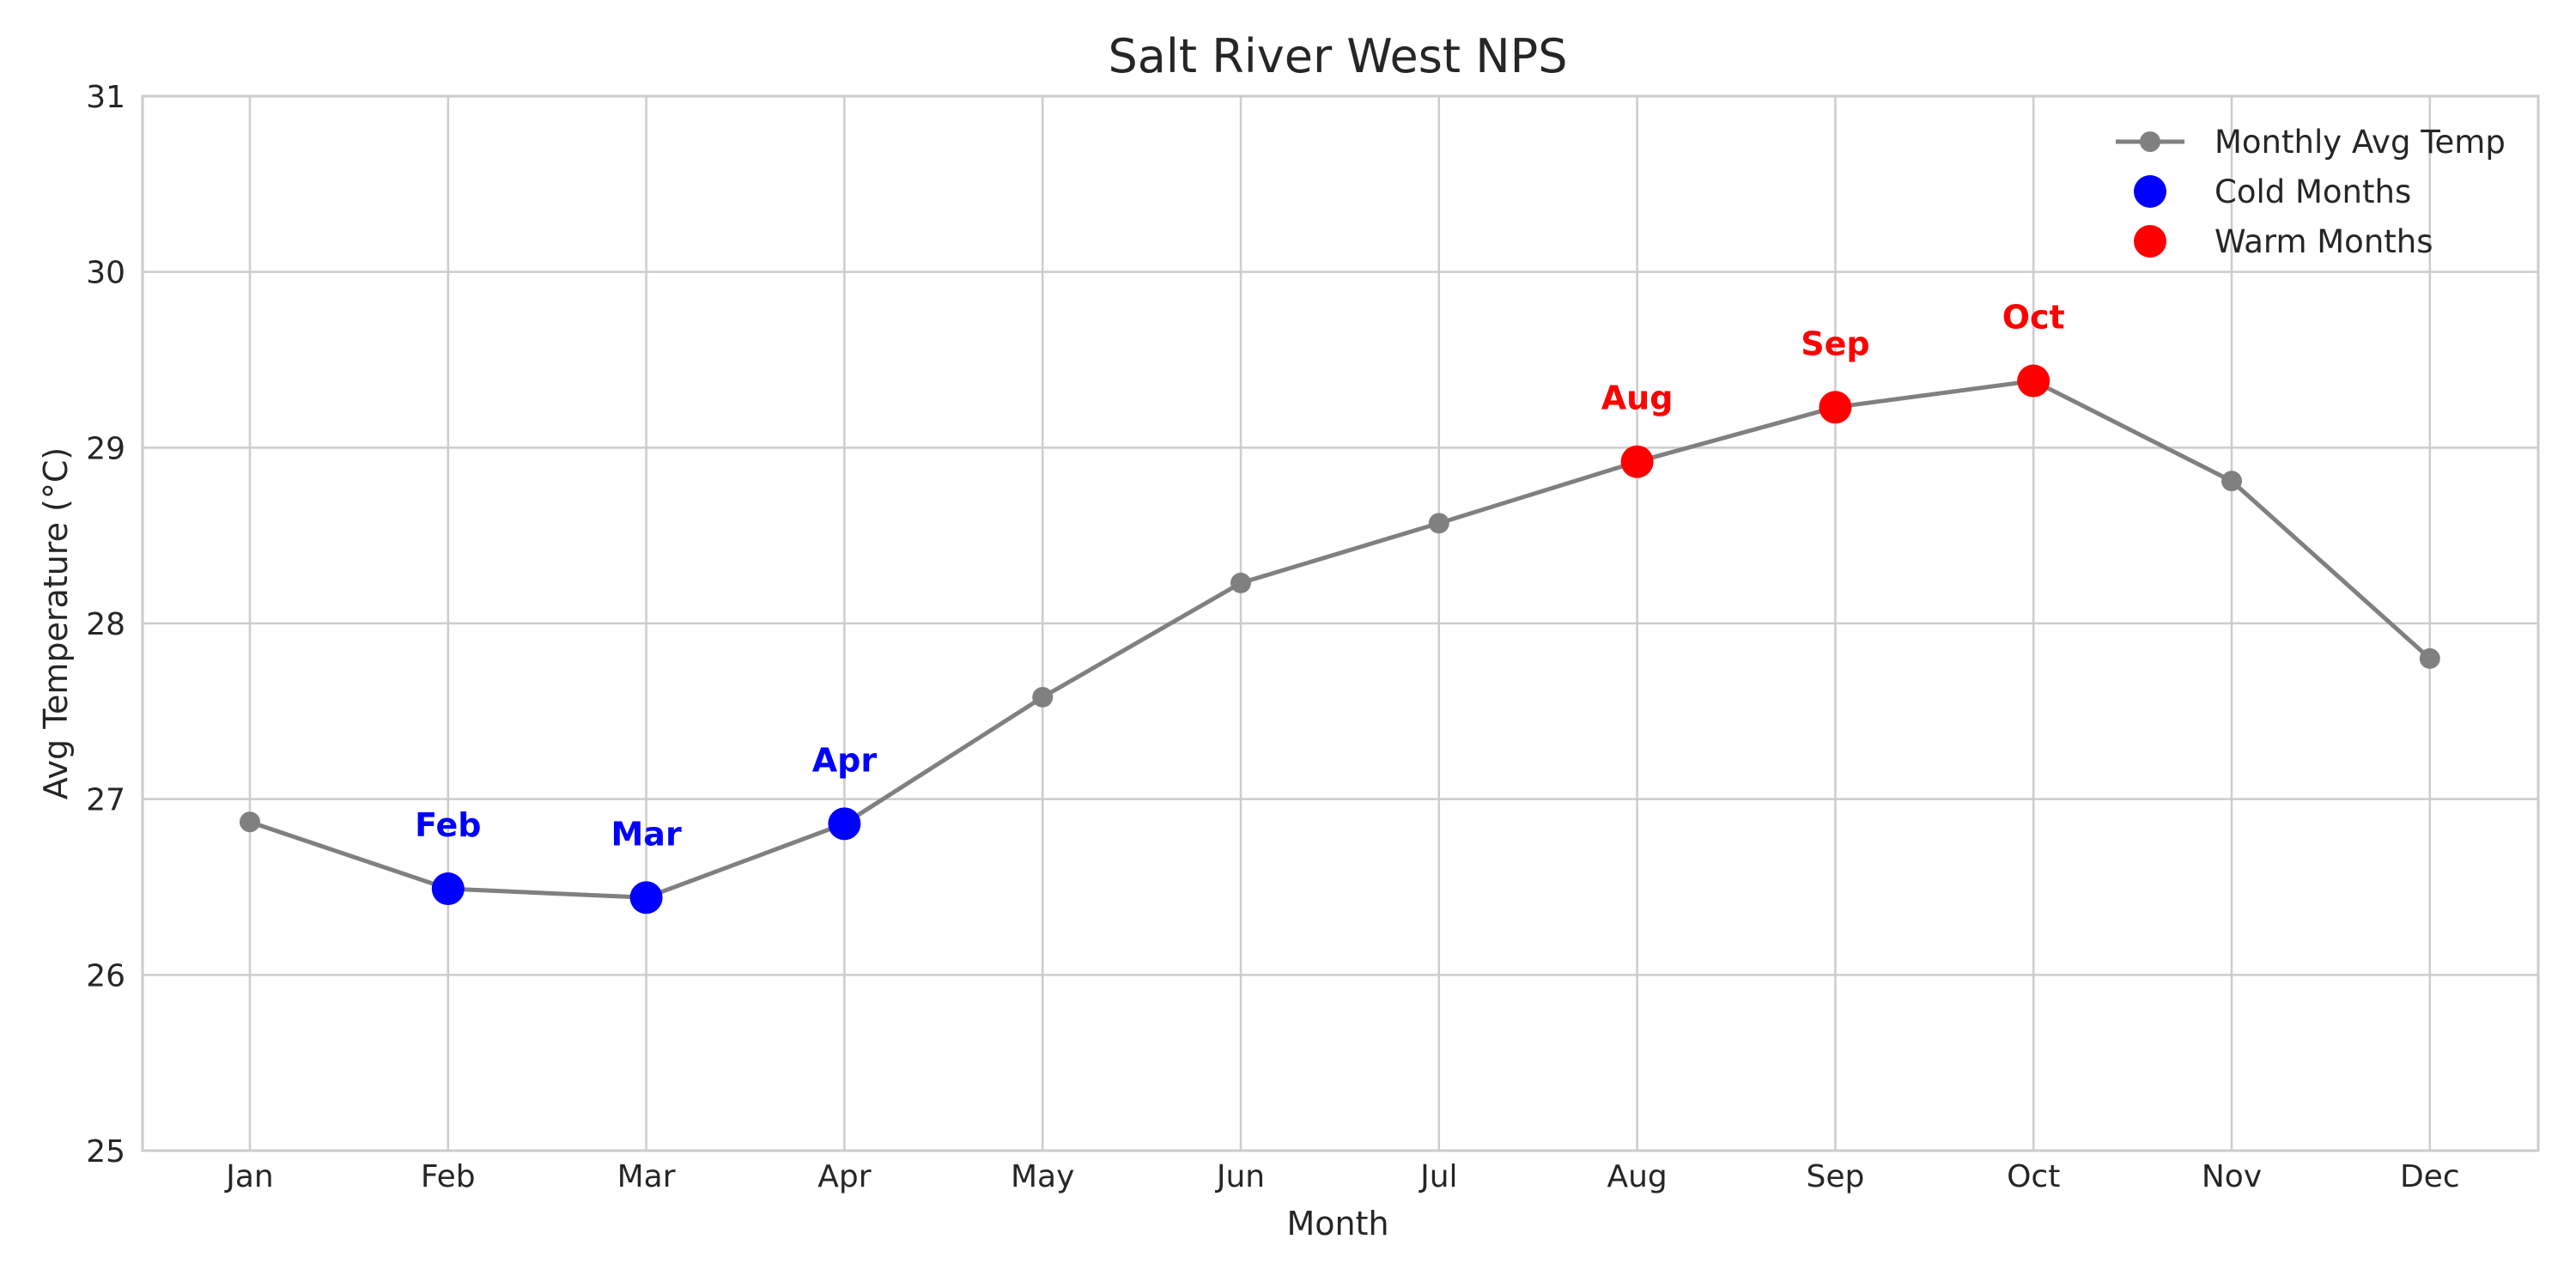 This screenshot has width=2576, height=1288. Describe the element at coordinates (646, 897) in the screenshot. I see `cold-months-point-mar` at that location.